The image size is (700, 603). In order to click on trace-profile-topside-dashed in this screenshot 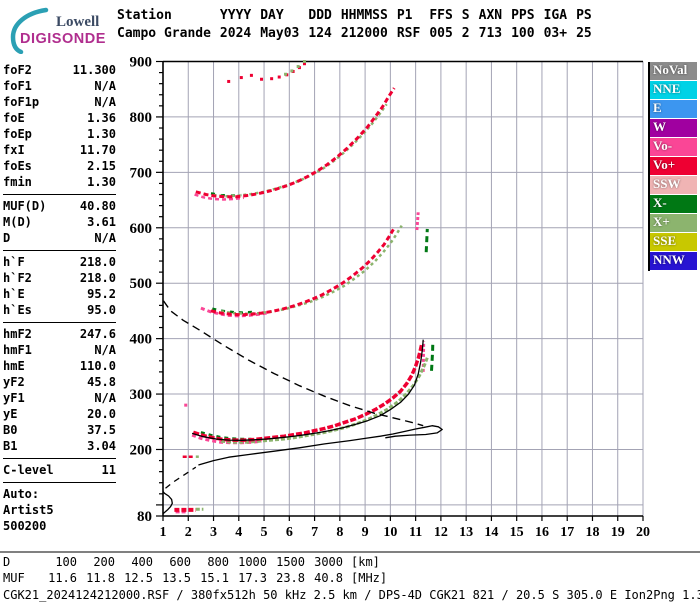, I will do `click(293, 363)`.